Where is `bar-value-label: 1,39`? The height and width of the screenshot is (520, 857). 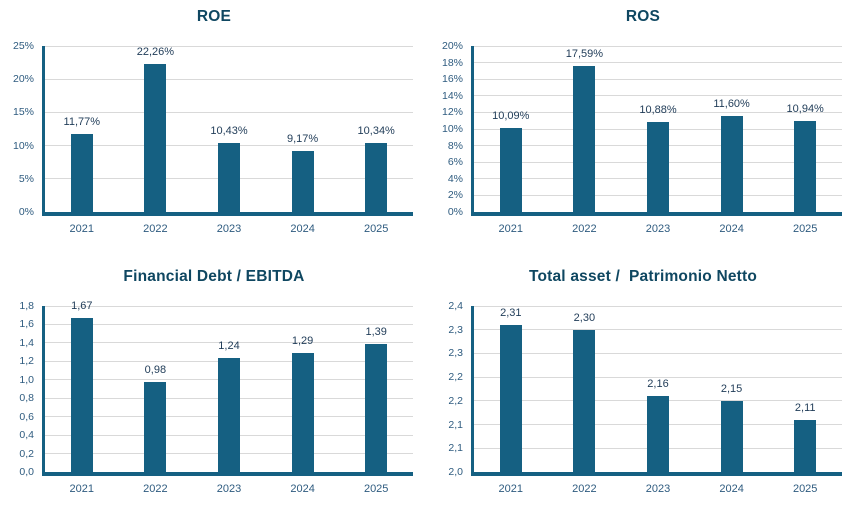 bar-value-label: 1,39 is located at coordinates (376, 331).